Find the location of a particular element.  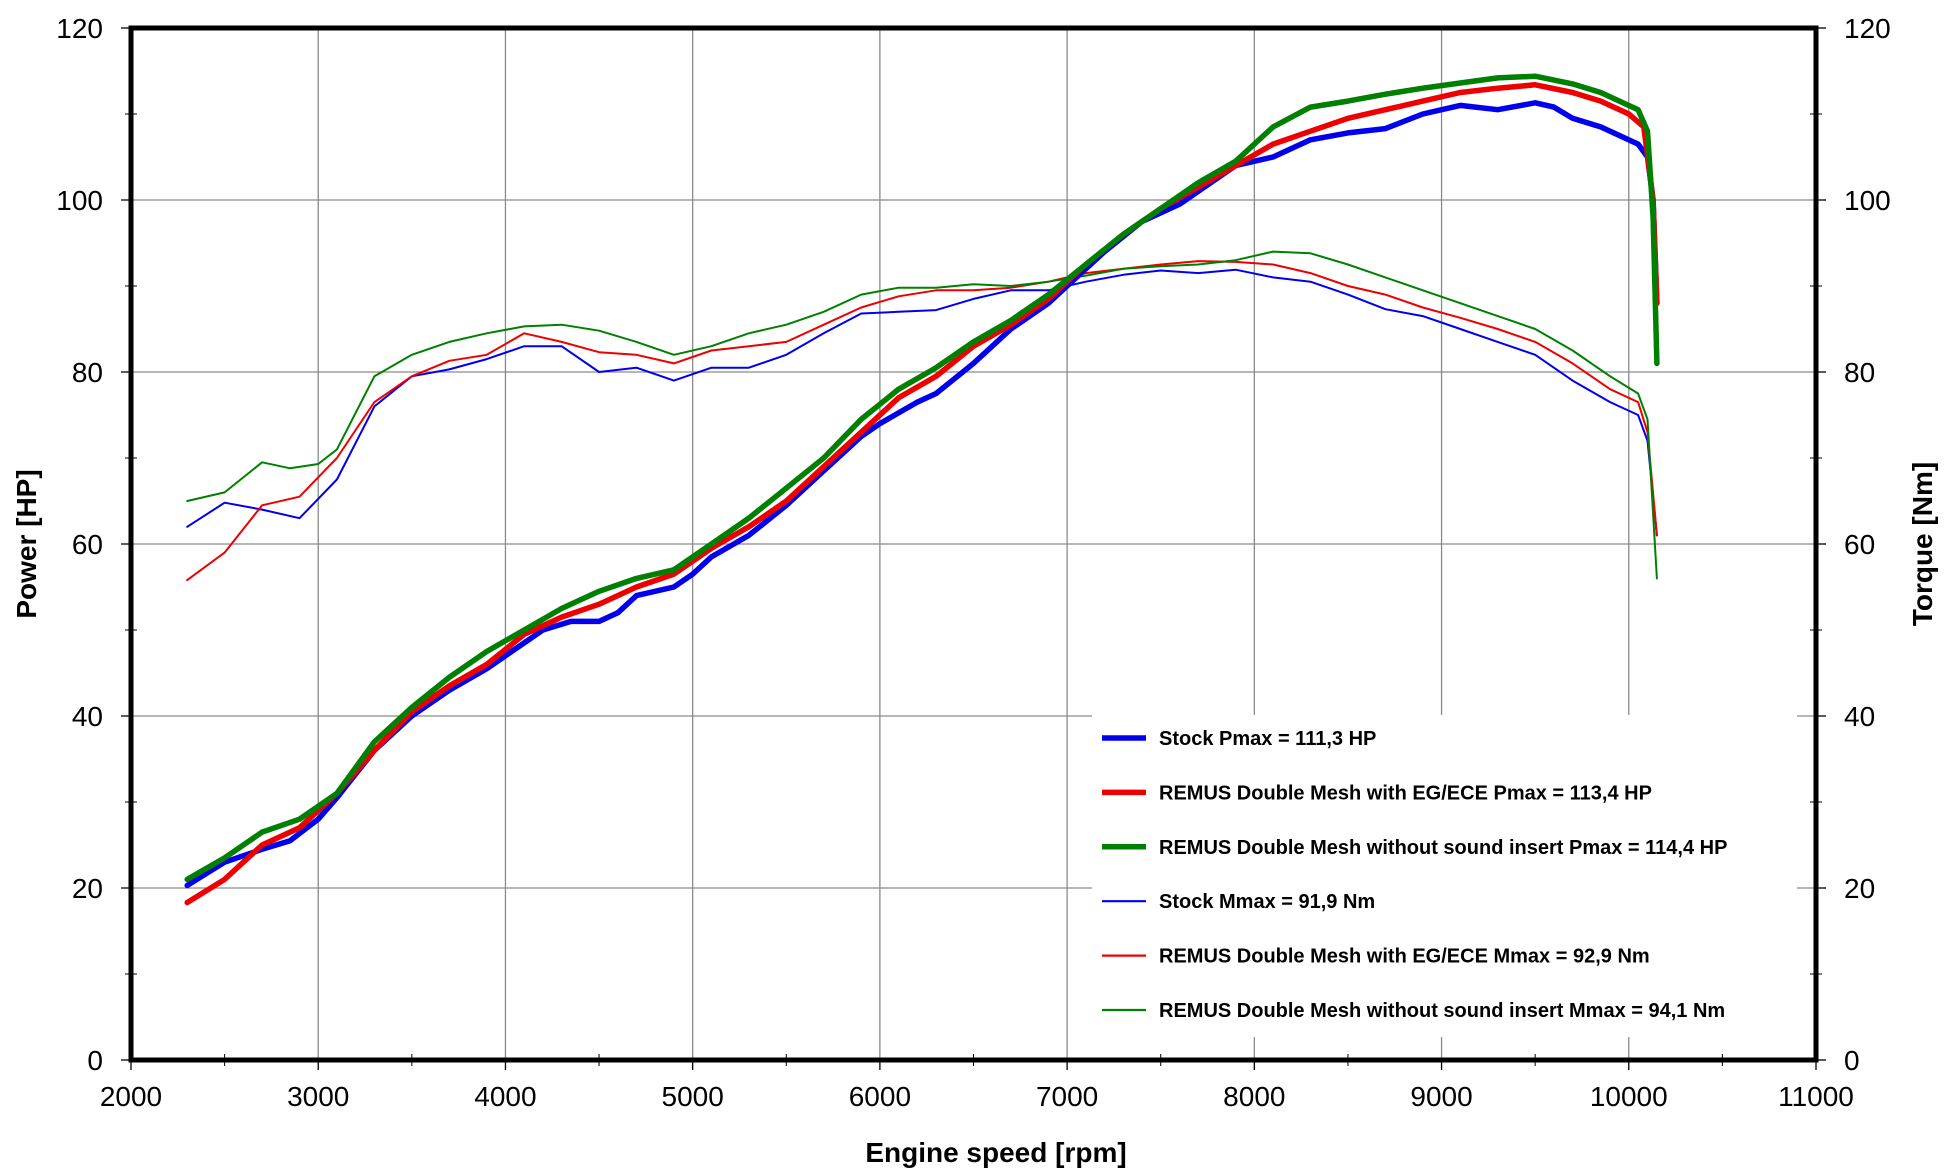

x-tick-label: 6000 is located at coordinates (880, 1096).